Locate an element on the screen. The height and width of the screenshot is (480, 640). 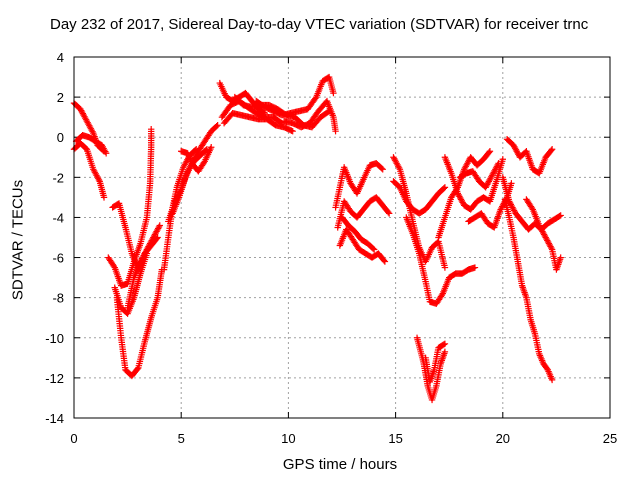
y-tick-label: -8 is located at coordinates (58, 298).